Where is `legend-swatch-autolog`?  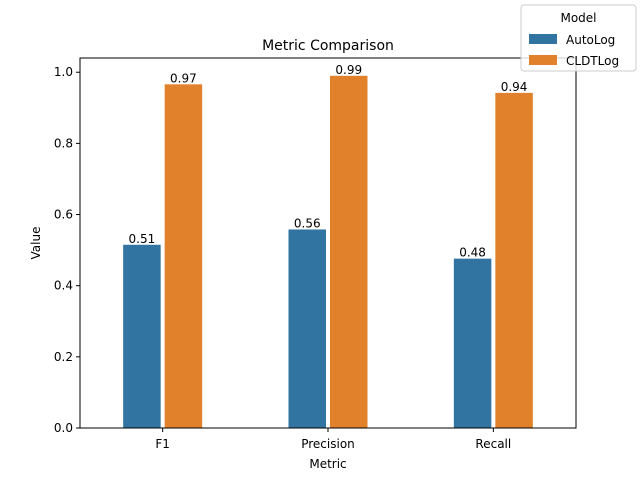 legend-swatch-autolog is located at coordinates (543, 39).